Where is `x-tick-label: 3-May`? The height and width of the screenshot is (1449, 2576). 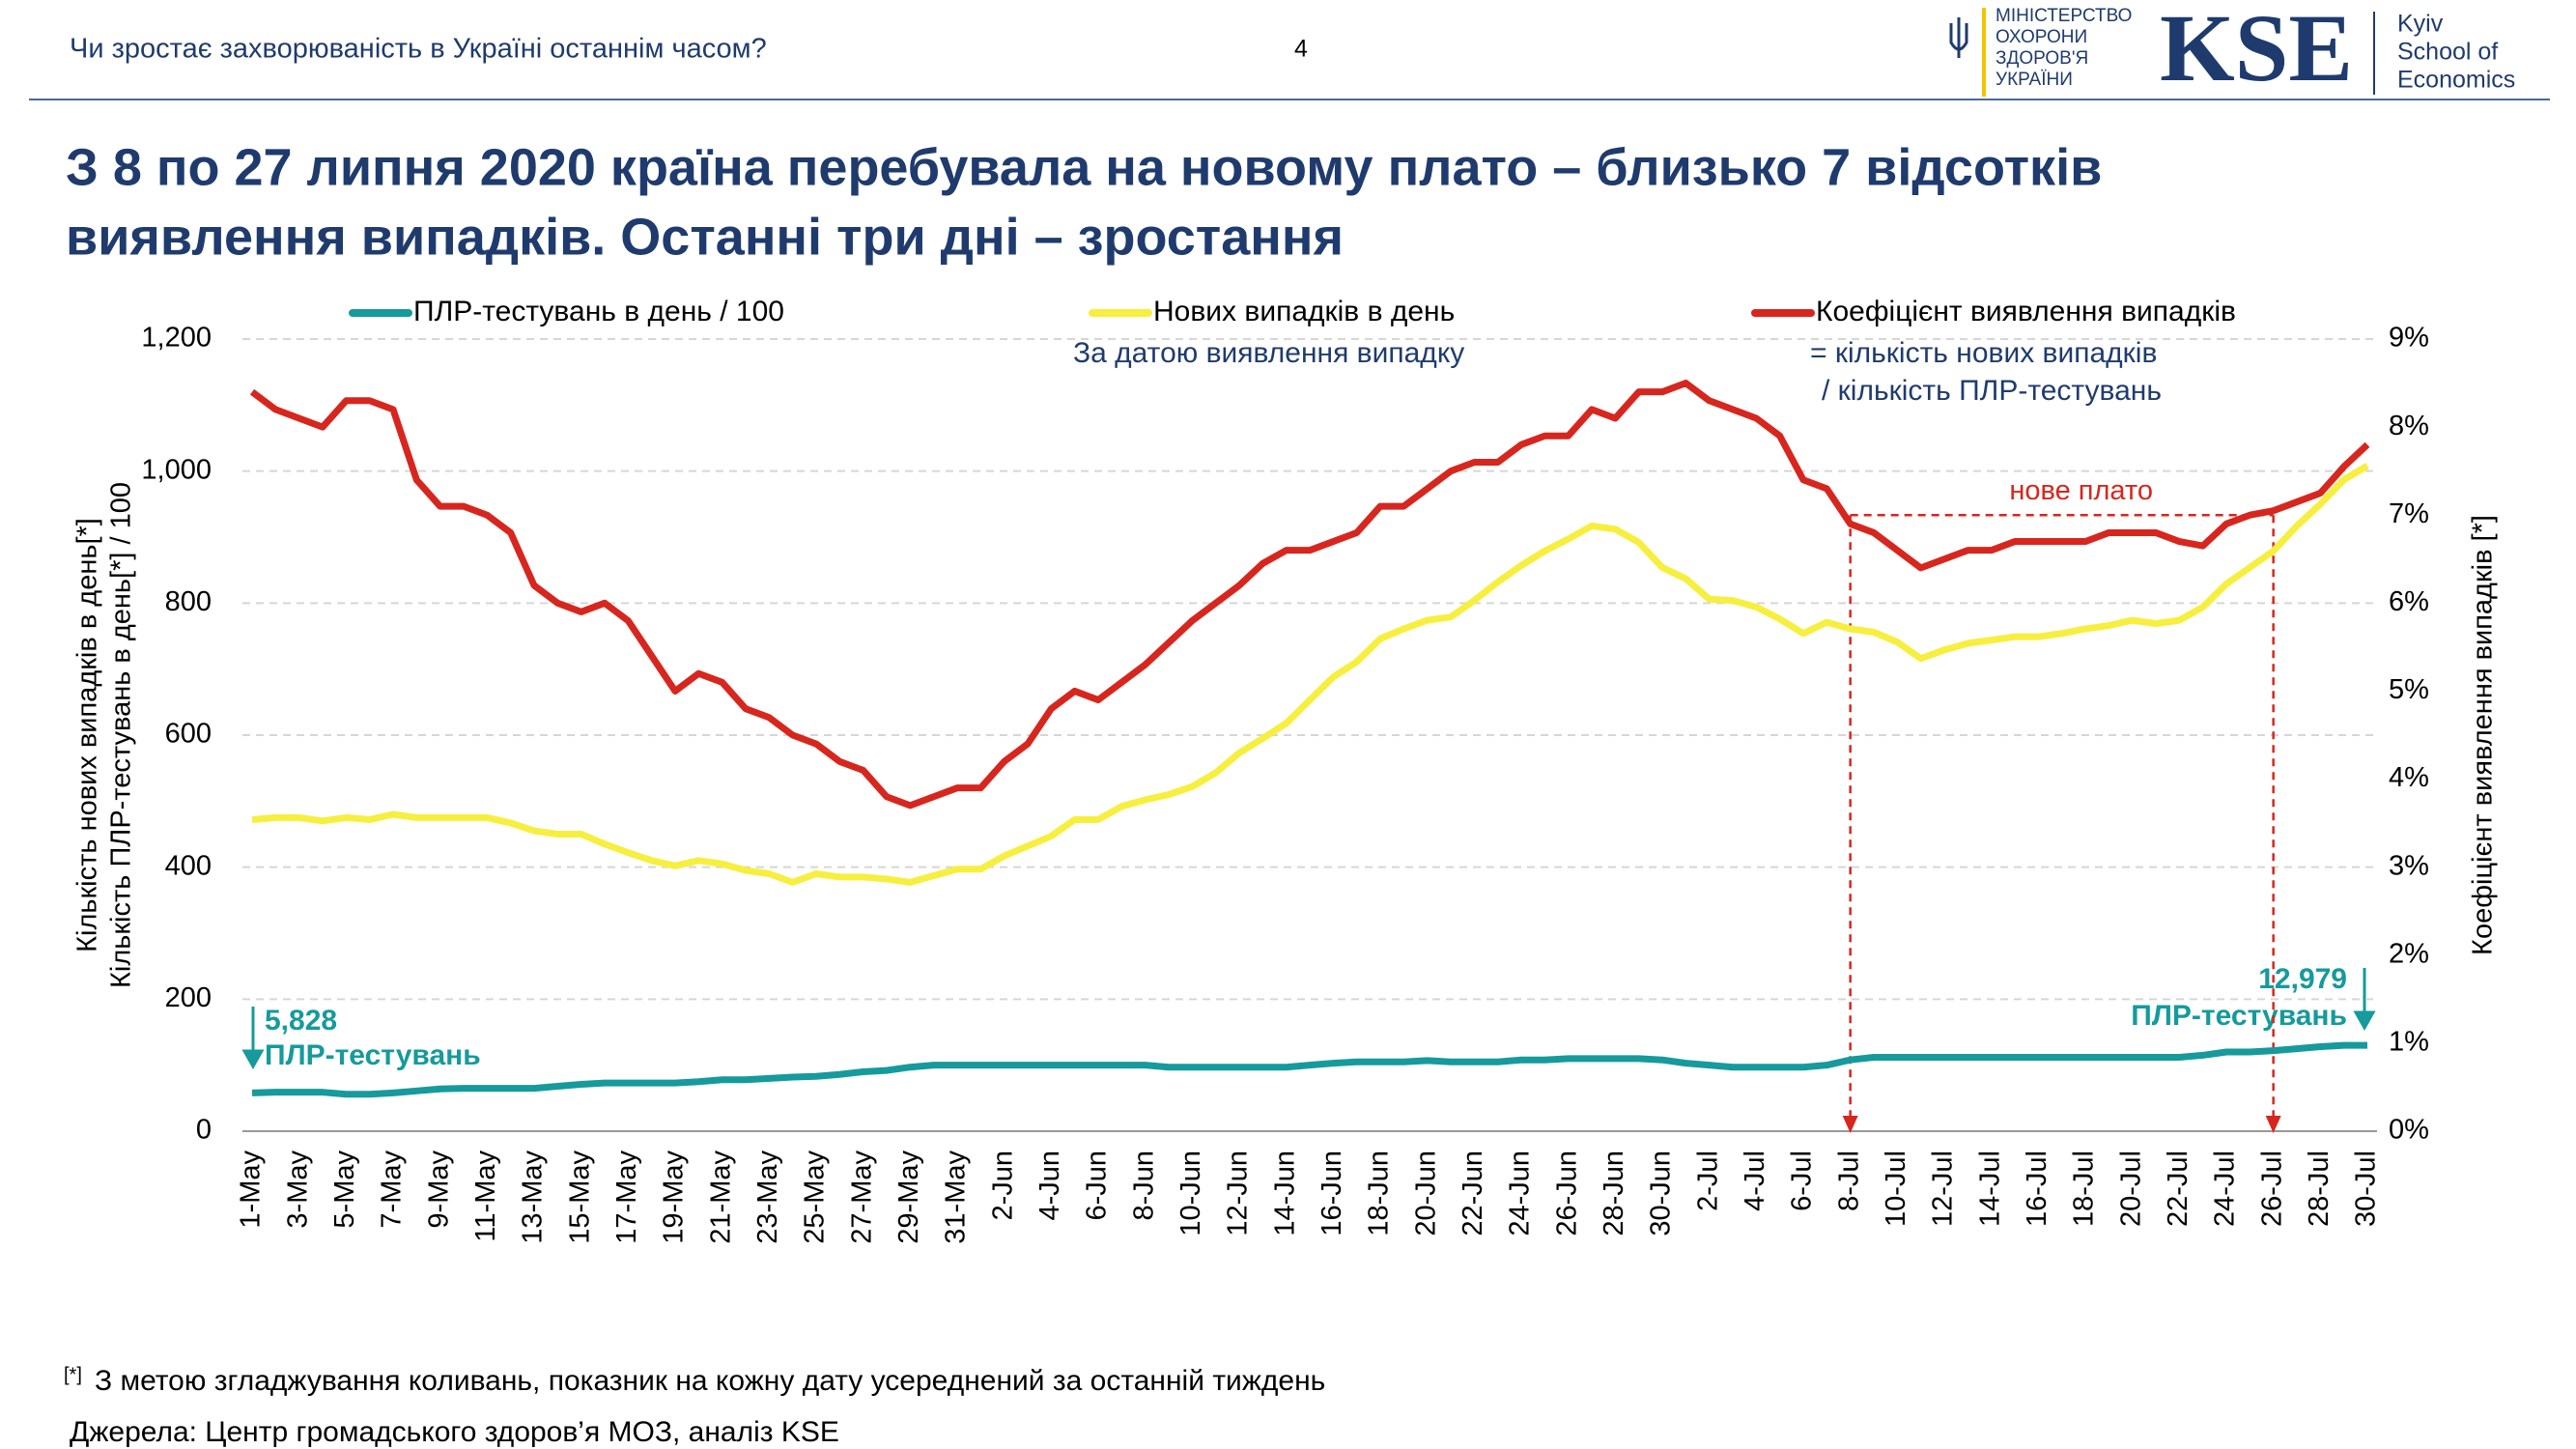
x-tick-label: 3-May is located at coordinates (297, 1190).